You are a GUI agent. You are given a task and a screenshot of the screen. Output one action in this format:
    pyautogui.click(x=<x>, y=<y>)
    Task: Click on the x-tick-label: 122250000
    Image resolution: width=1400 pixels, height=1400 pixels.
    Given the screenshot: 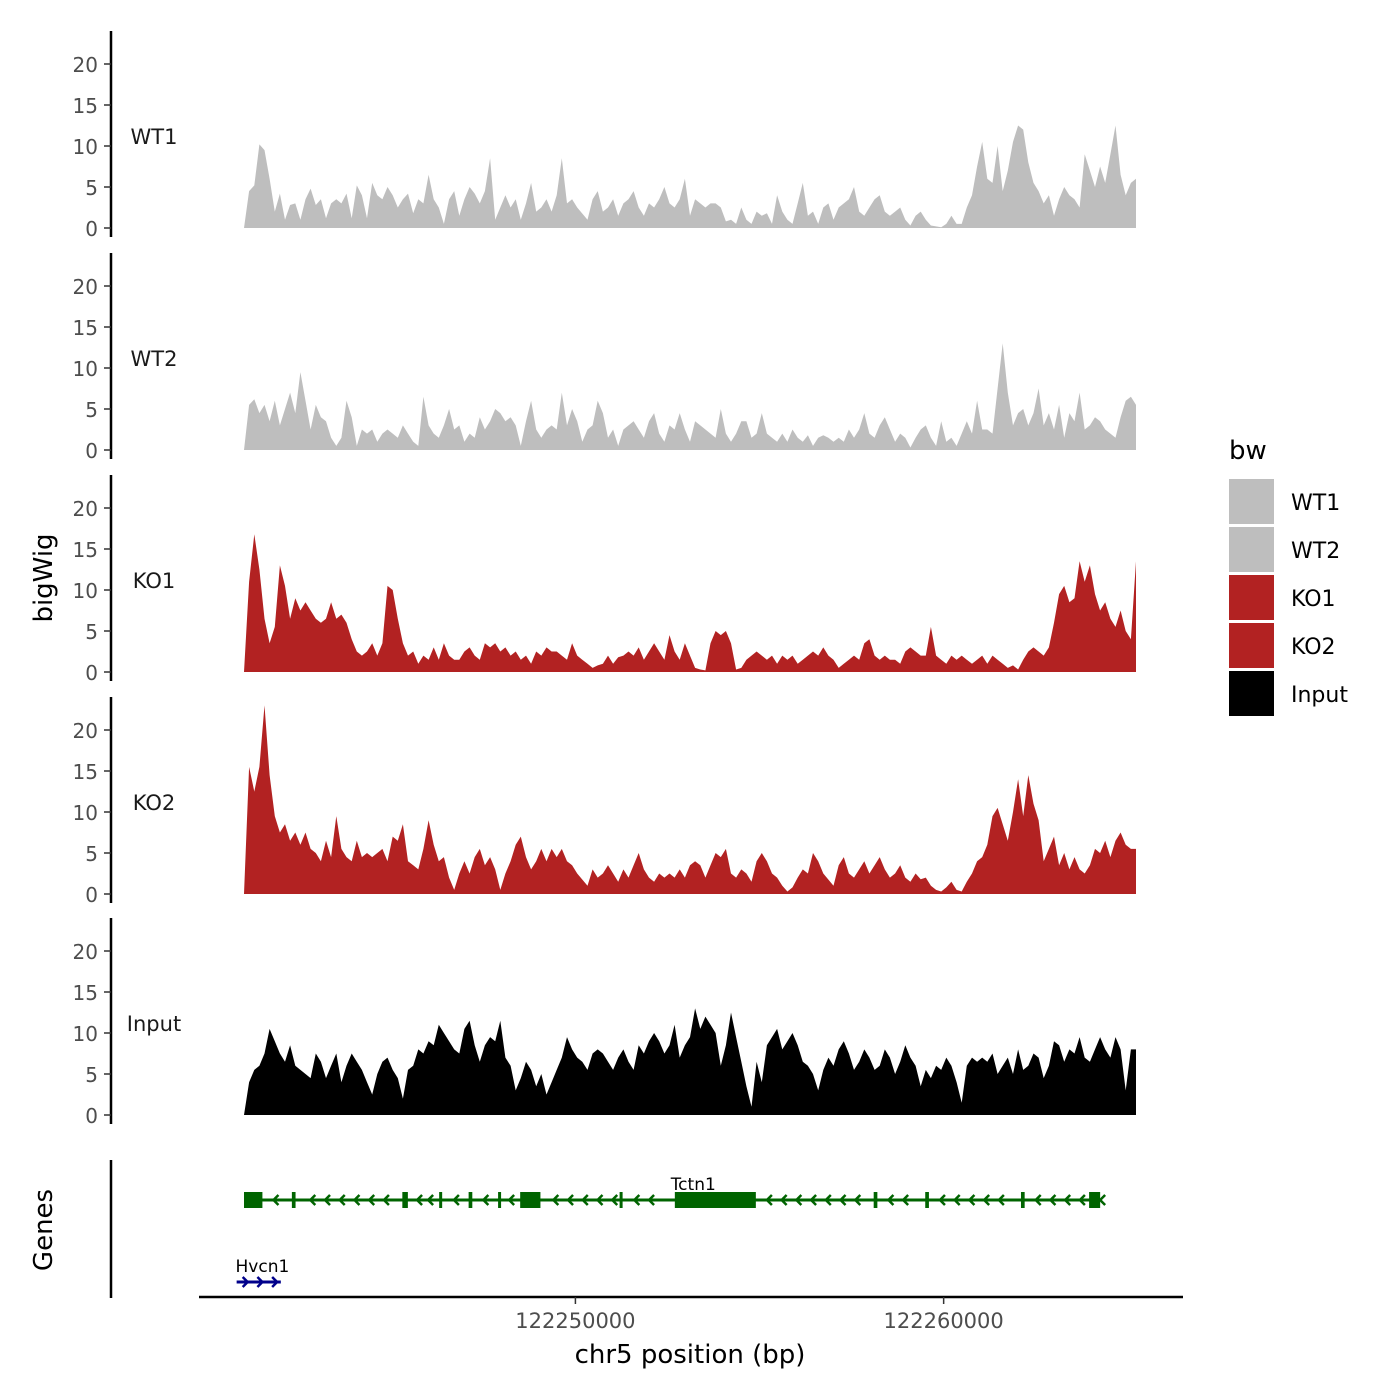 What is the action you would take?
    pyautogui.click(x=575, y=1321)
    